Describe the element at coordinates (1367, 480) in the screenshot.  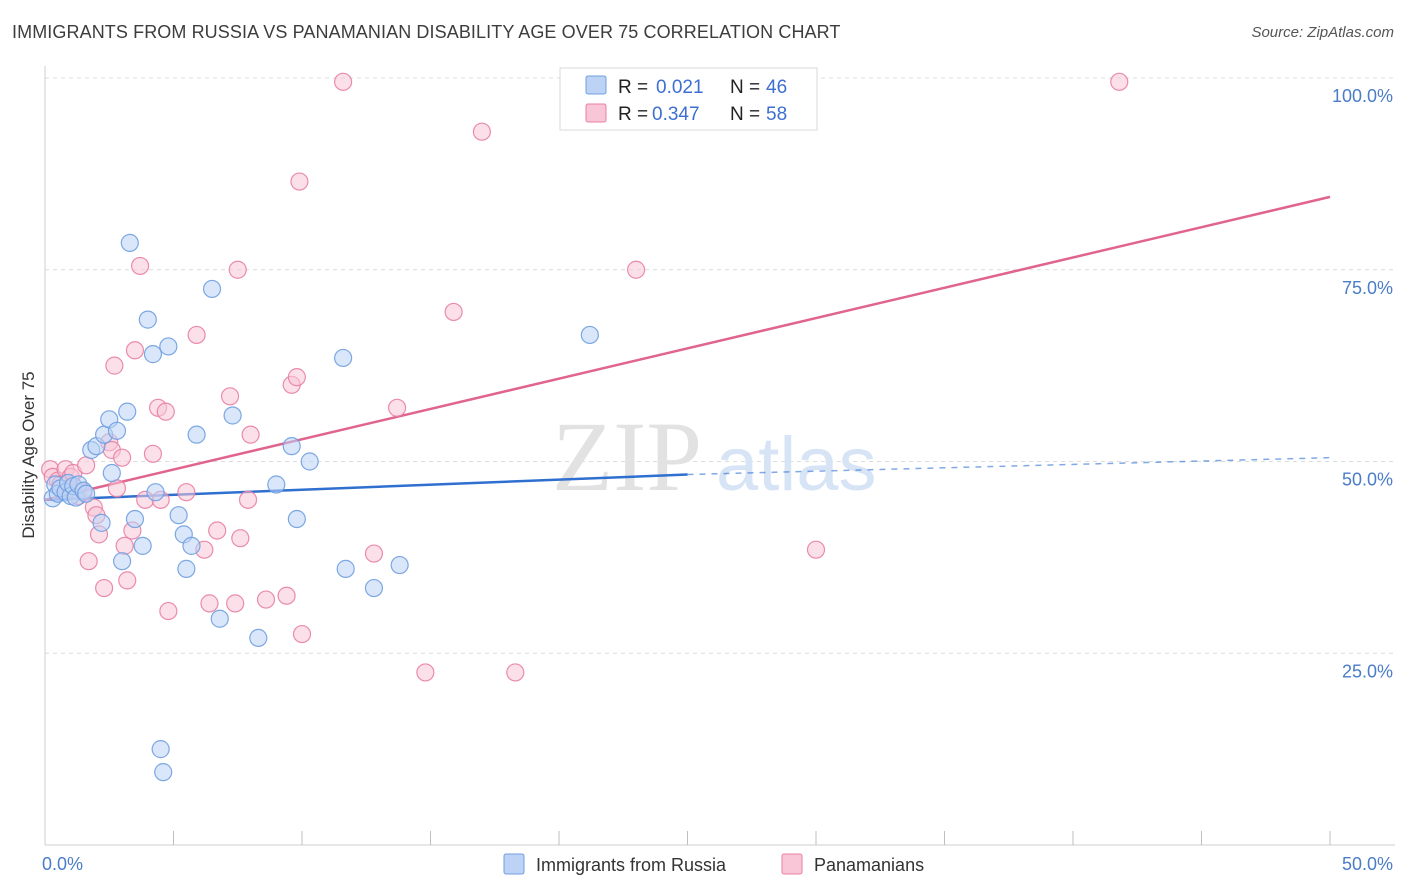
I see `y-tick-label: 50.0%` at that location.